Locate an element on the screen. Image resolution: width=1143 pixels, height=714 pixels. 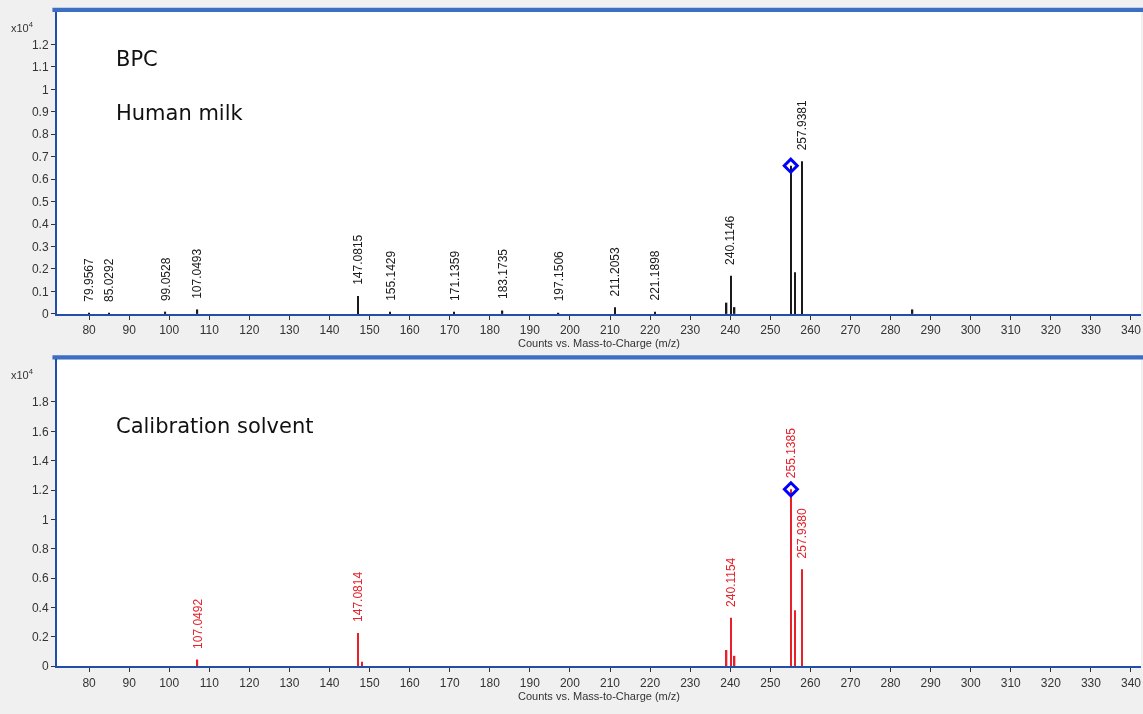
annotation: Human milk is located at coordinates (180, 113).